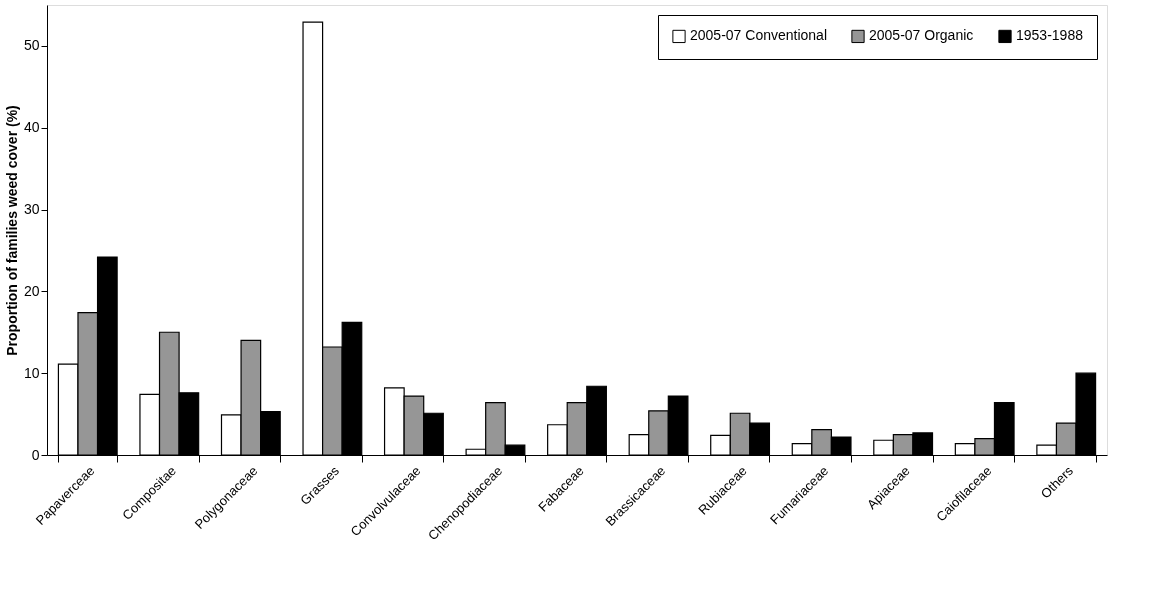 This screenshot has width=1162, height=600. I want to click on legend-label: 1953-1988, so click(1050, 35).